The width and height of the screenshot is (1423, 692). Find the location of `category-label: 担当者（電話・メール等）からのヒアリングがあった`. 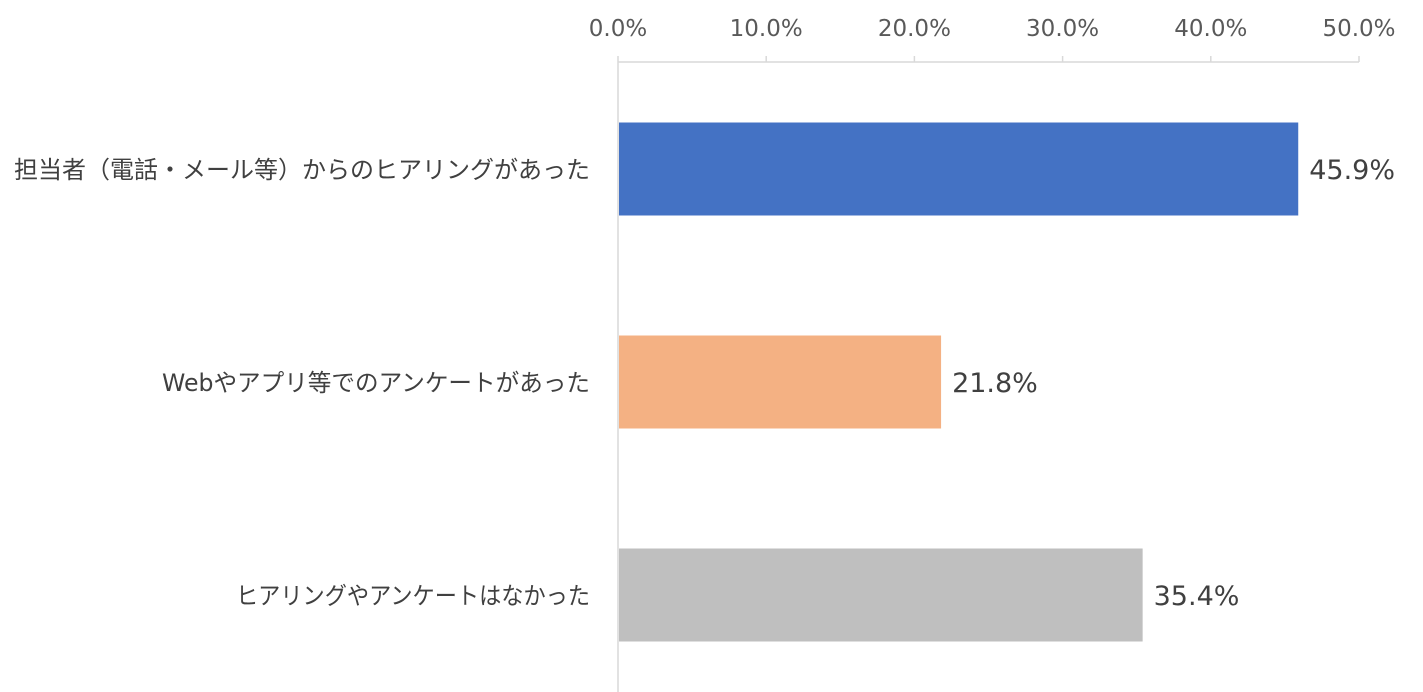

category-label: 担当者（電話・メール等）からのヒアリングがあった is located at coordinates (302, 170).